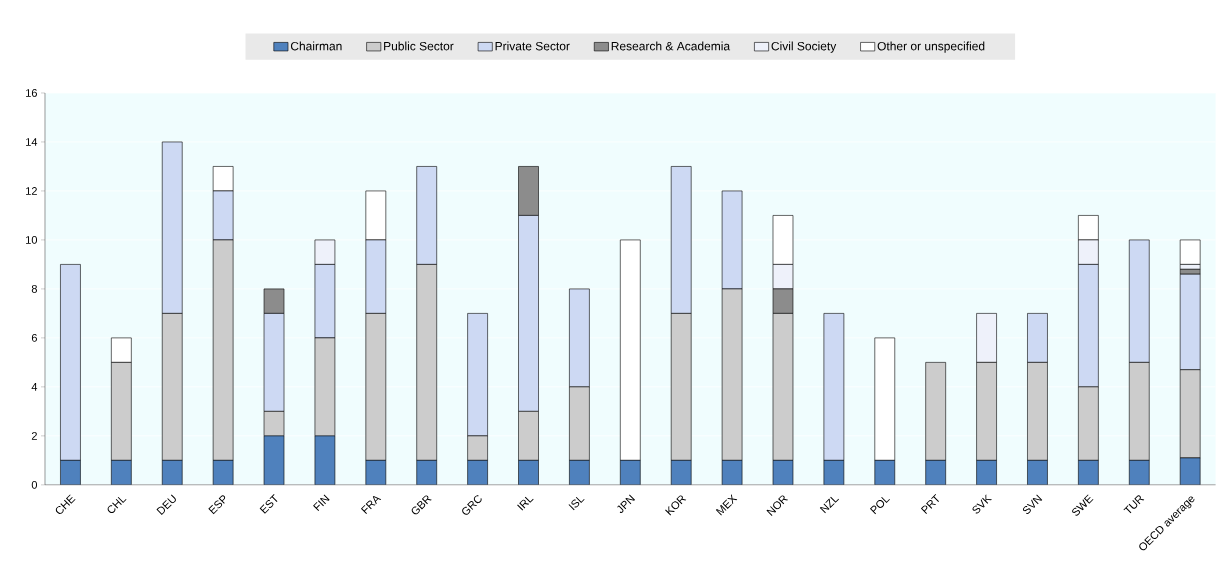 This screenshot has height=576, width=1216. Describe the element at coordinates (931, 47) in the screenshot. I see `legend-label: Other or unspecified` at that location.